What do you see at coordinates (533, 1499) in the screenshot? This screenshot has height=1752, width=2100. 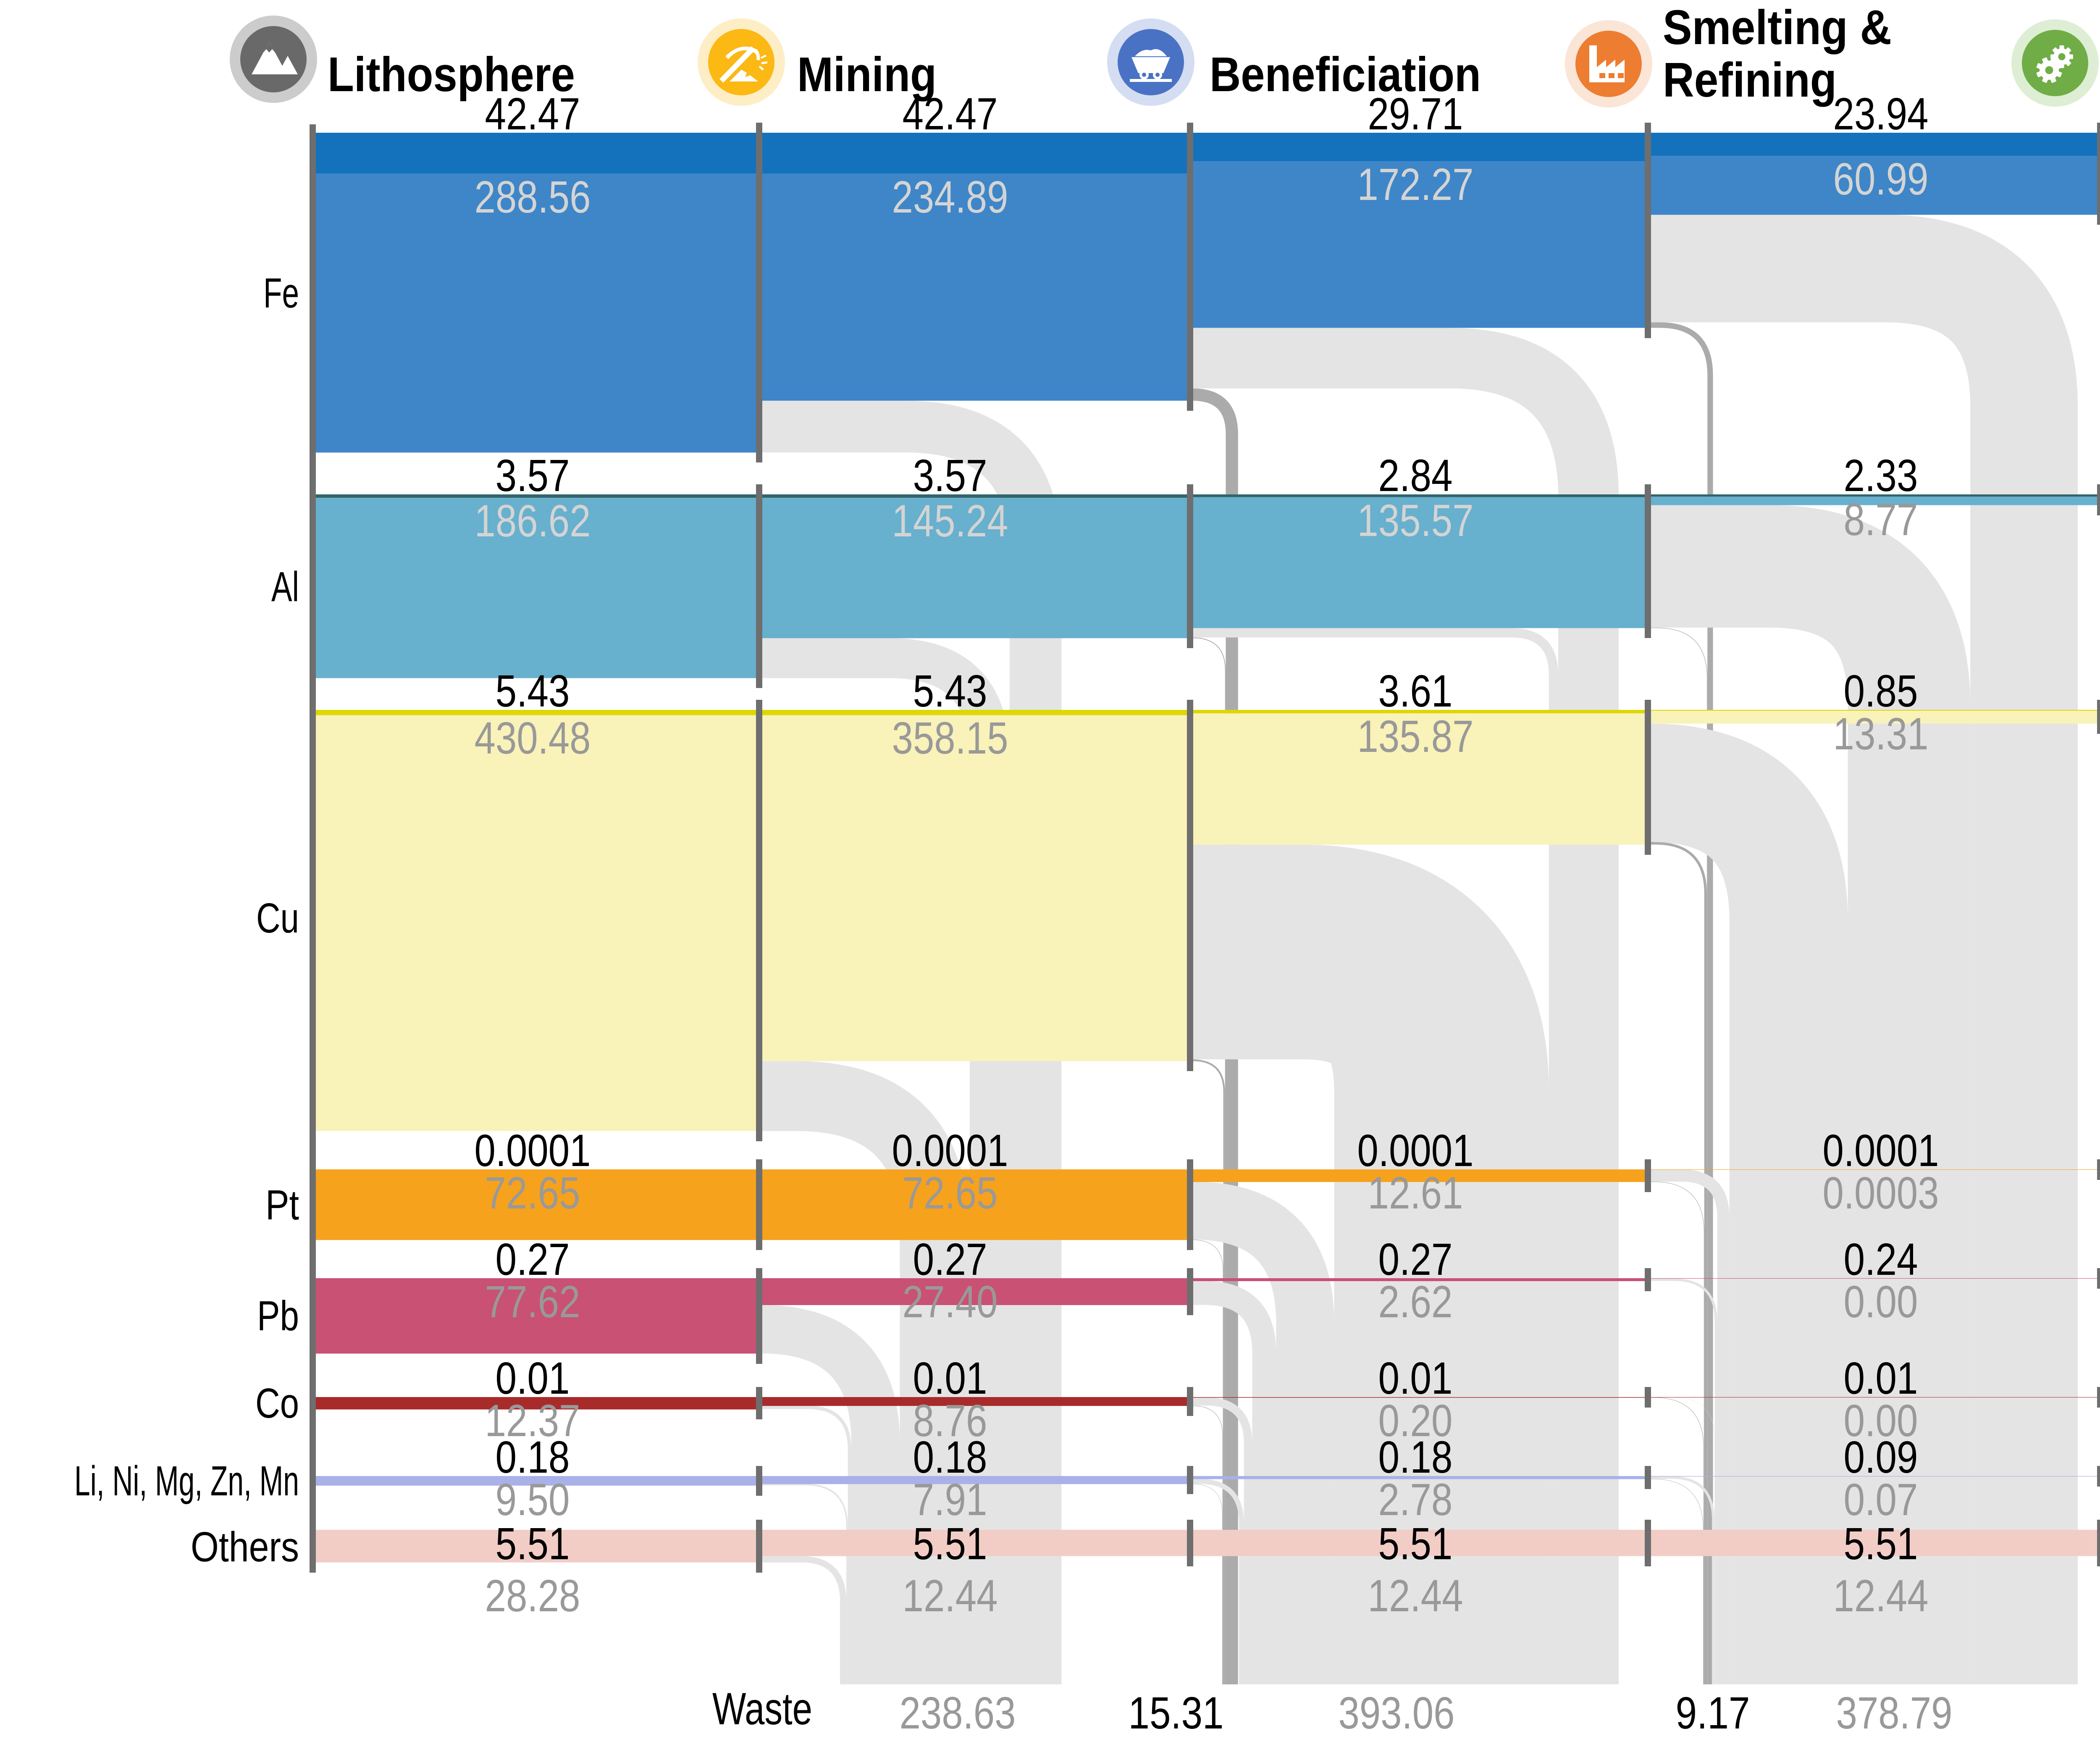 I see `svg-text: 9.50` at bounding box center [533, 1499].